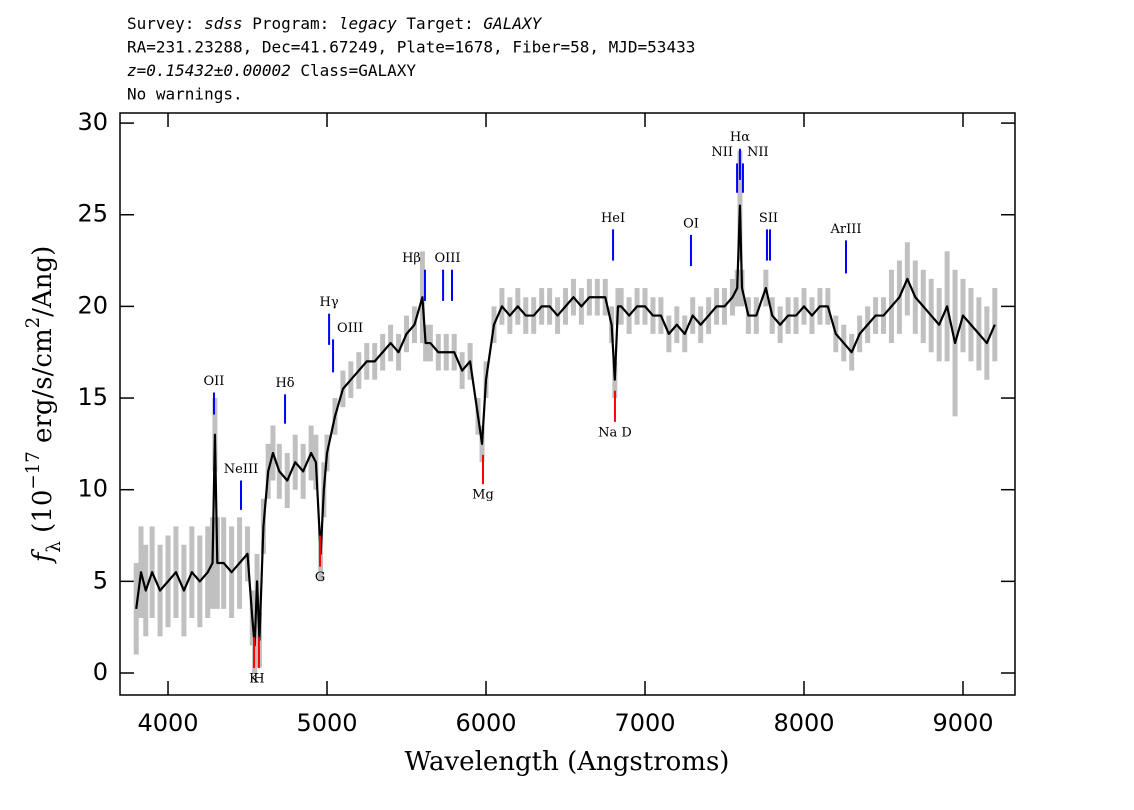 This screenshot has width=1134, height=810. Describe the element at coordinates (92, 305) in the screenshot. I see `y-tick-label: 20` at that location.